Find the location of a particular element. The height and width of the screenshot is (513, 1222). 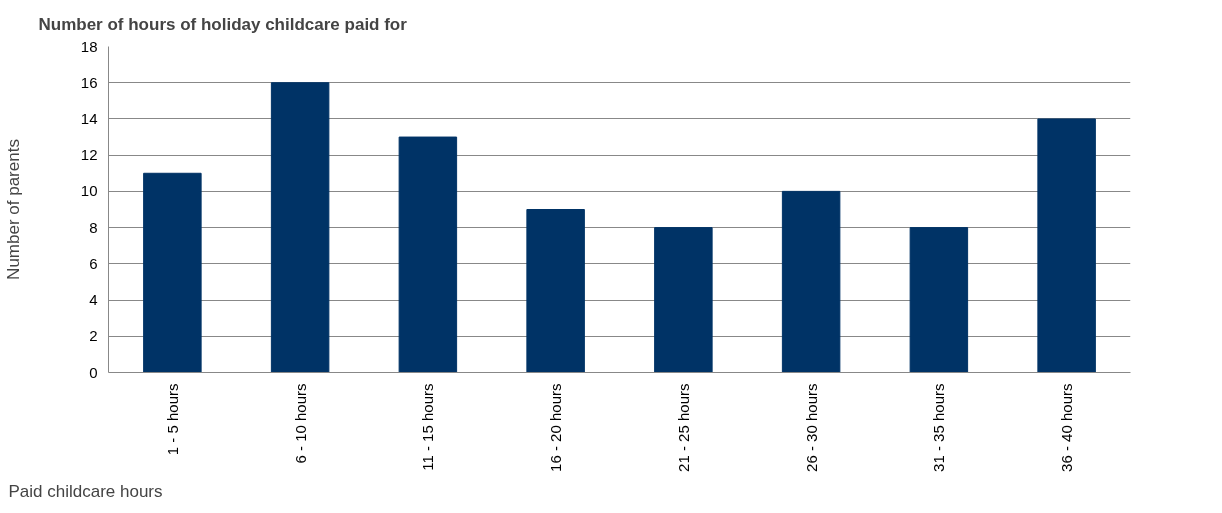

y-tick-label: 2 is located at coordinates (93, 336).